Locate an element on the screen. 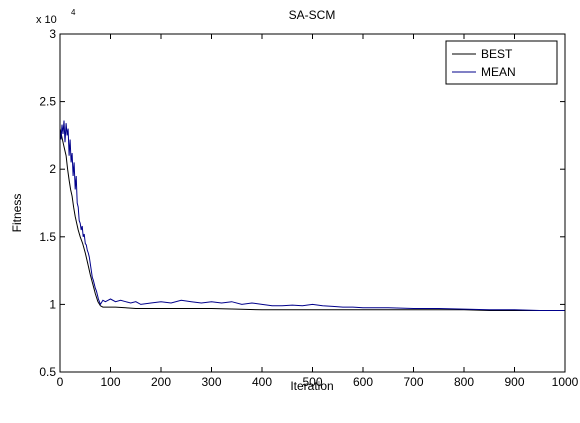 This screenshot has width=580, height=423. y-tick-label: 1.5 is located at coordinates (47, 237).